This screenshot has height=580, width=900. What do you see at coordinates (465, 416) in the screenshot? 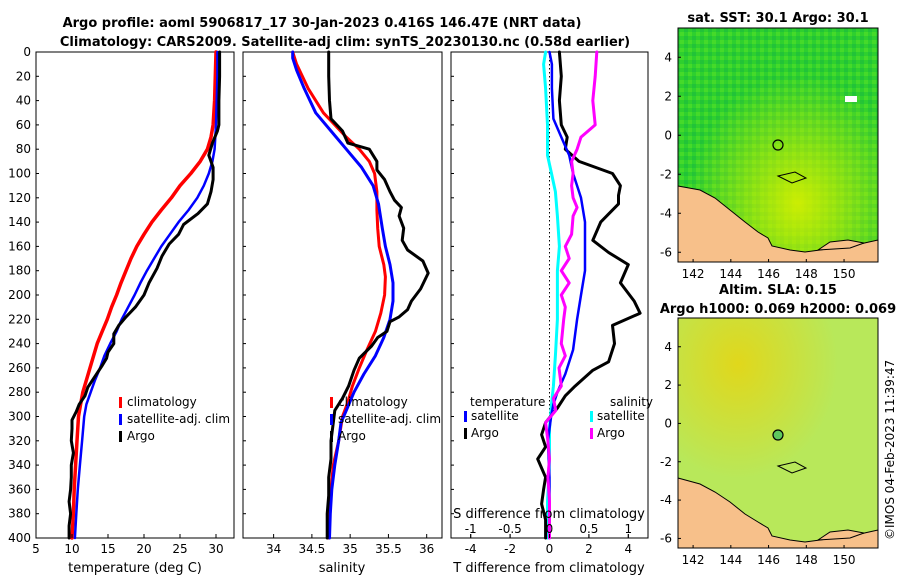
I see `legend-swatch-t-satellite` at bounding box center [465, 416].